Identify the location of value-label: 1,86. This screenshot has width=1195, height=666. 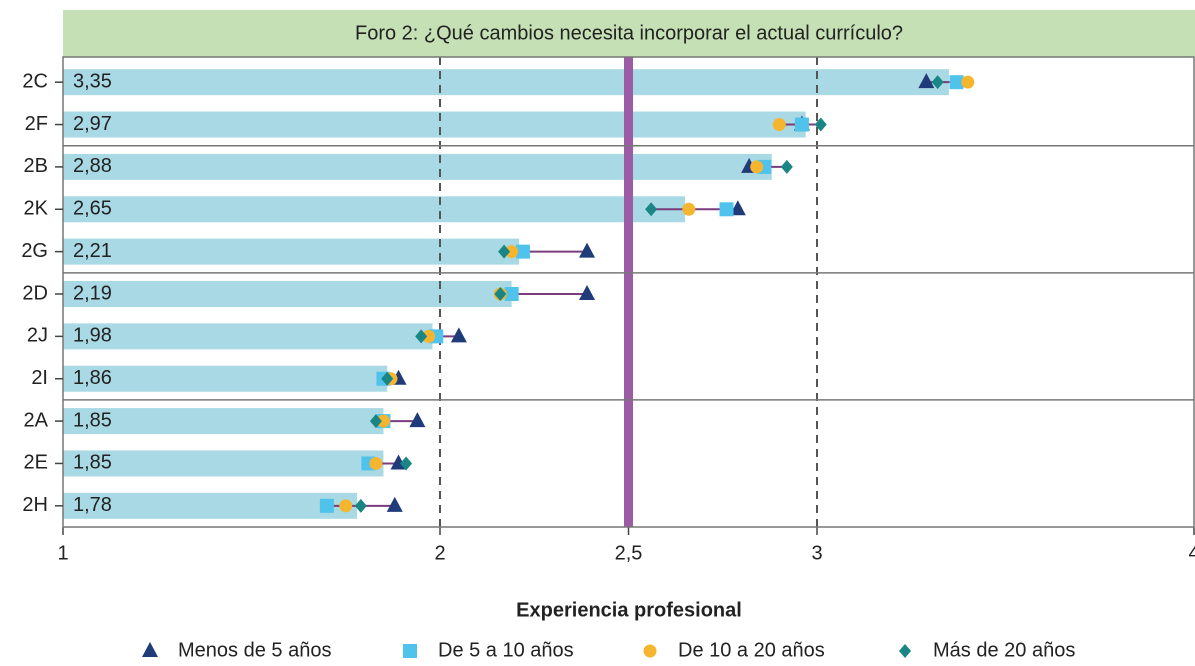
(92, 378).